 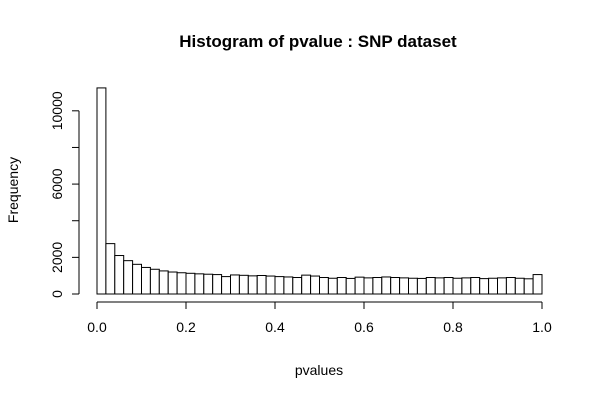 I want to click on x-tick-label: 0.0, so click(x=97, y=327).